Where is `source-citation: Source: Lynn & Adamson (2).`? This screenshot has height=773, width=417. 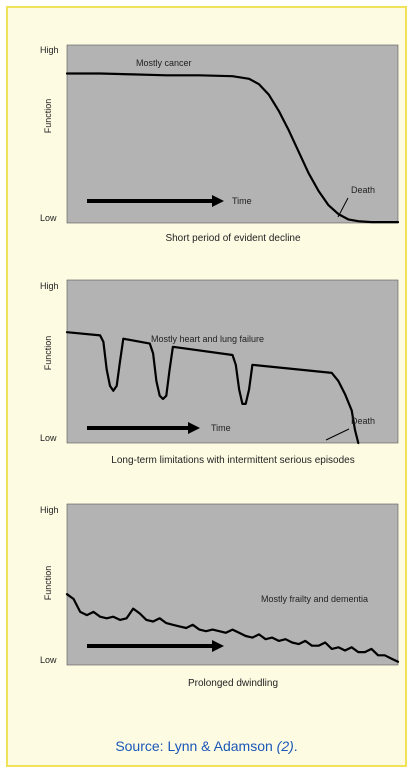 source-citation: Source: Lynn & Adamson (2). is located at coordinates (206, 746).